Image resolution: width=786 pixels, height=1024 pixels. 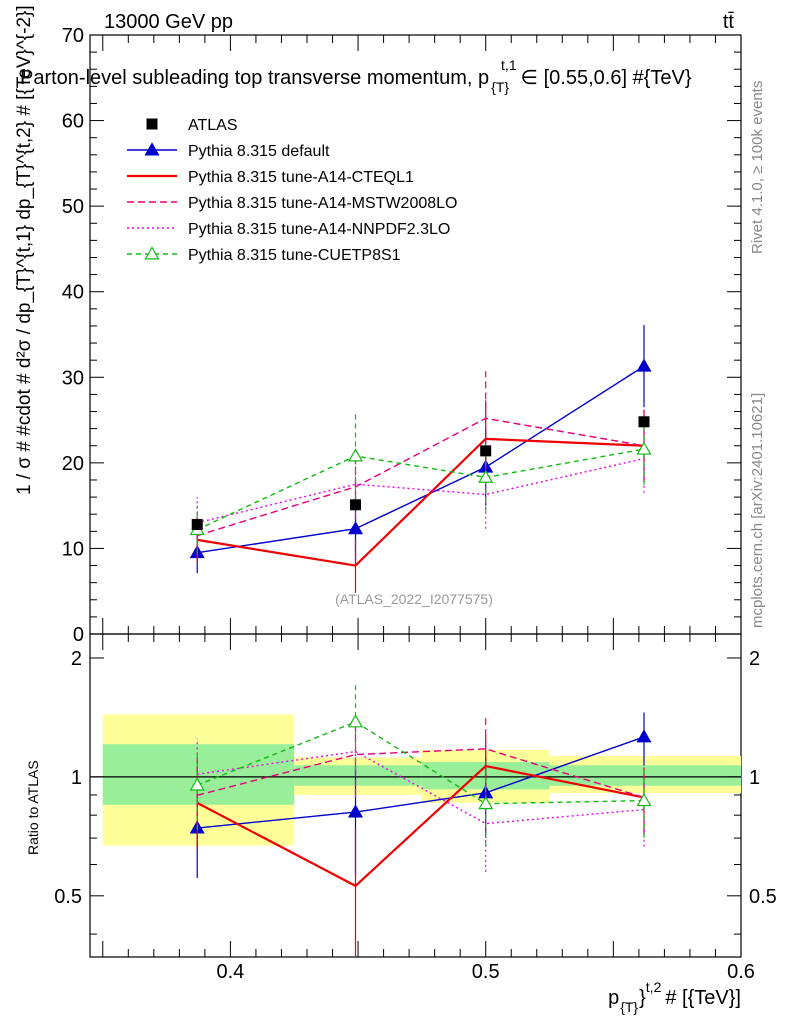 I want to click on y-tick-label: 70, so click(x=73, y=36).